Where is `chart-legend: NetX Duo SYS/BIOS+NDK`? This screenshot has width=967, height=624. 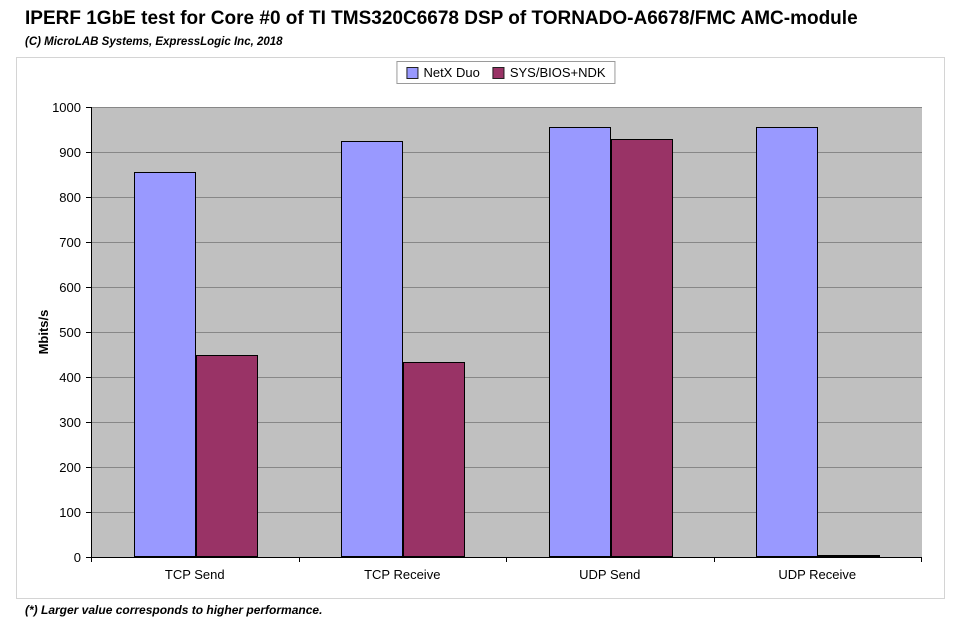 chart-legend: NetX Duo SYS/BIOS+NDK is located at coordinates (506, 72).